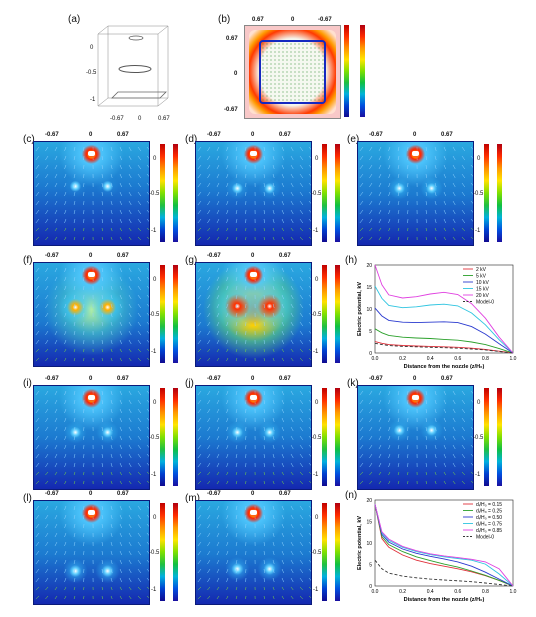  I want to click on panel-g-vectors, so click(254, 314).